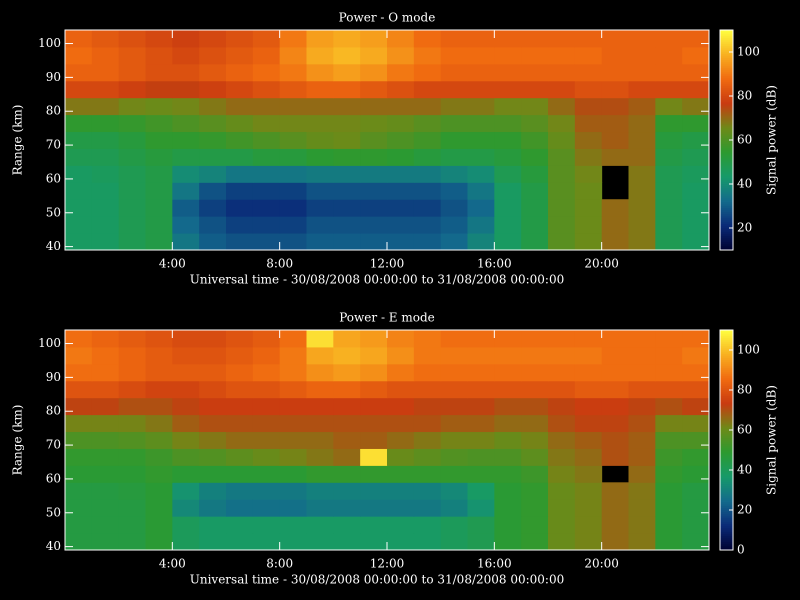 This screenshot has height=600, width=800. I want to click on y-tick-label: 50, so click(53, 212).